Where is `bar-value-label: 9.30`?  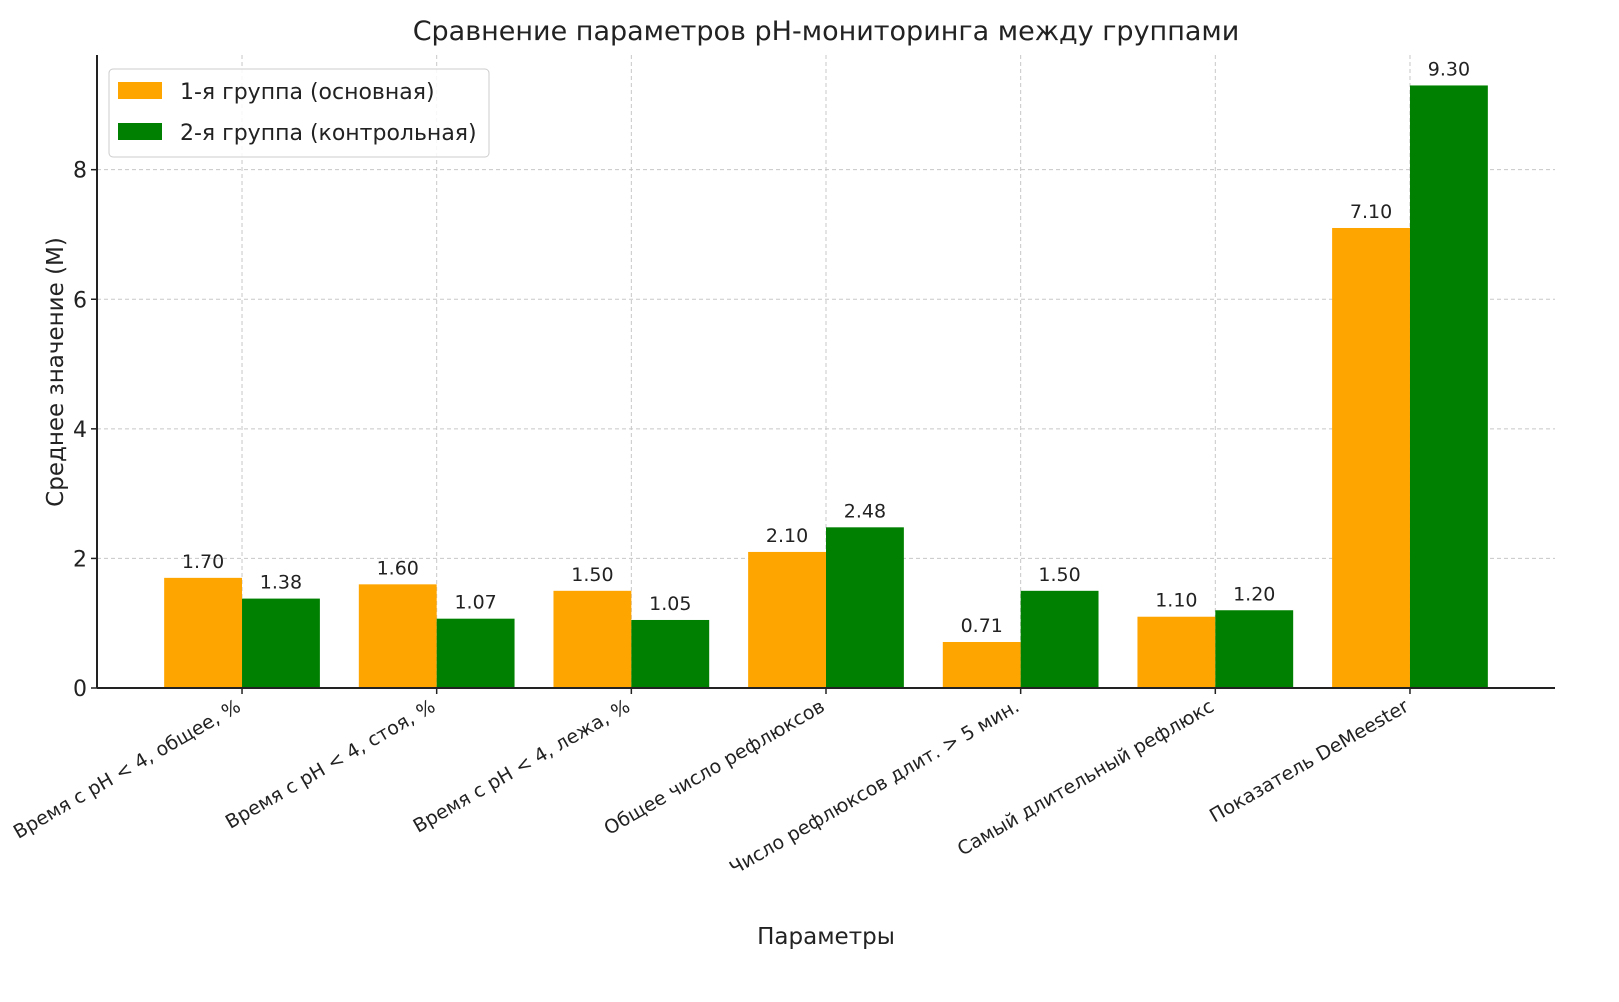 bar-value-label: 9.30 is located at coordinates (1449, 69).